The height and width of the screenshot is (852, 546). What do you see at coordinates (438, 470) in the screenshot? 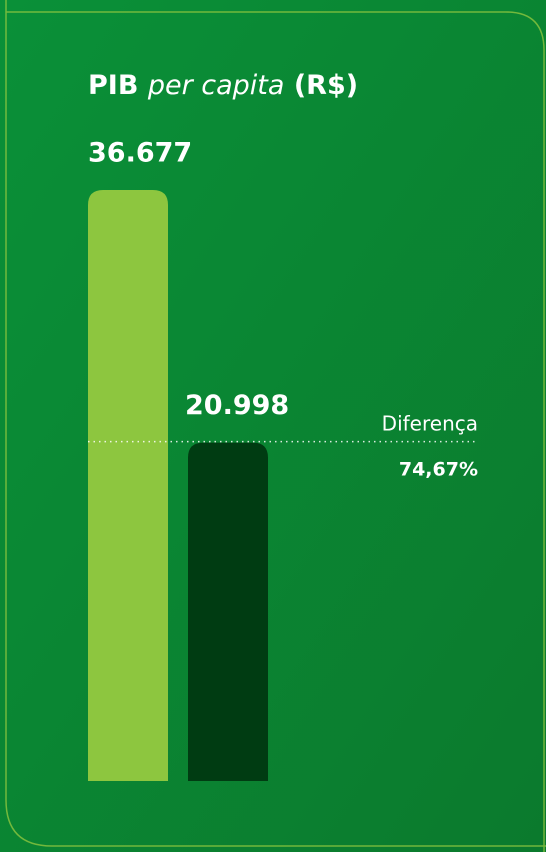
I see `annotation-value: 74,67%` at bounding box center [438, 470].